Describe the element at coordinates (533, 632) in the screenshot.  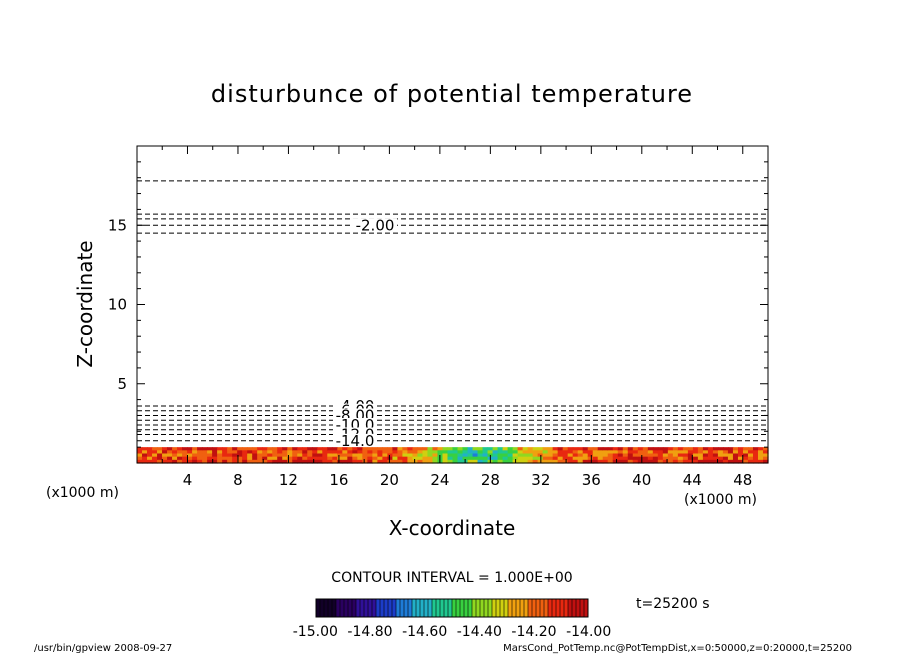
I see `colorbar-tick-label: -14.20` at that location.